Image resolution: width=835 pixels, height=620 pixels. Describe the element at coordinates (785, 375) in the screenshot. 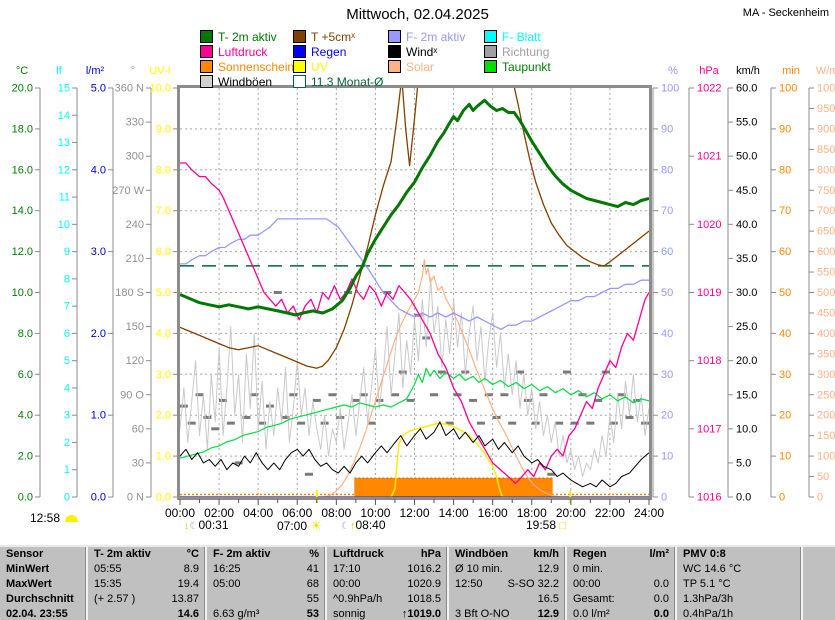

I see `svg-text: 30` at that location.